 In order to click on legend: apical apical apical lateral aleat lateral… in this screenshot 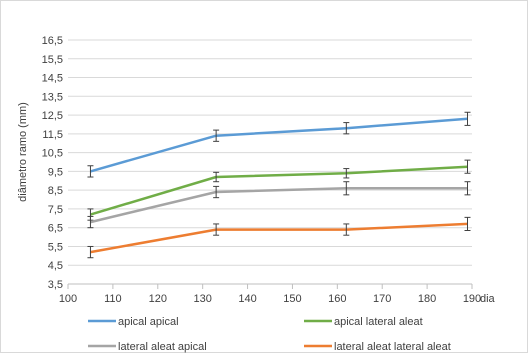, I will do `click(269, 334)`.